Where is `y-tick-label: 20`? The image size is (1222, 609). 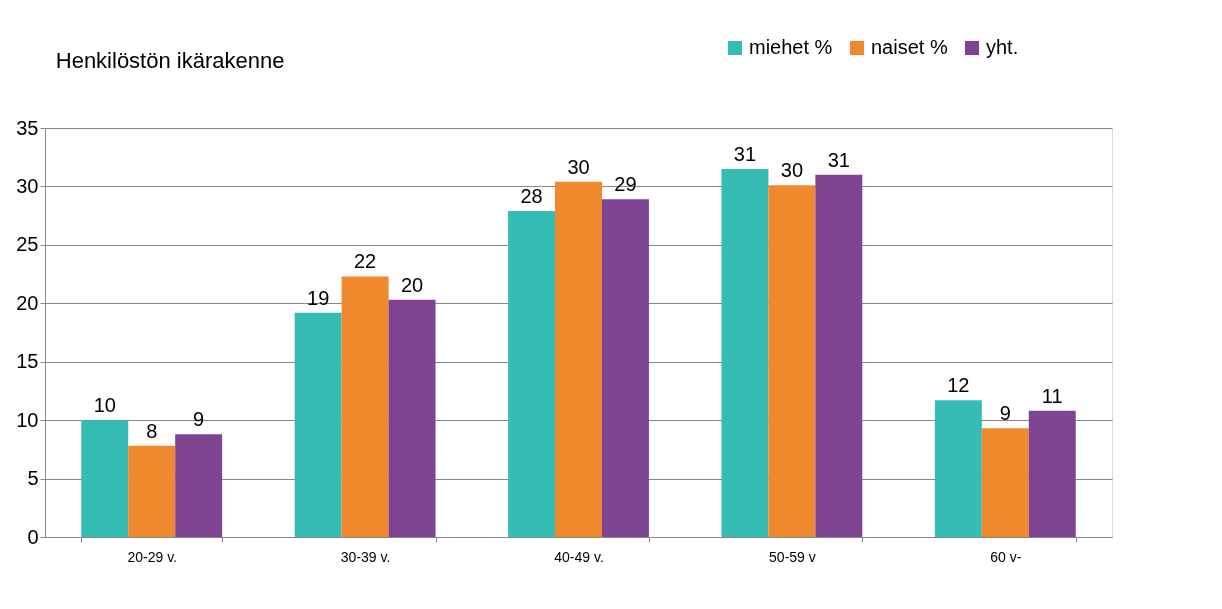 y-tick-label: 20 is located at coordinates (27, 302).